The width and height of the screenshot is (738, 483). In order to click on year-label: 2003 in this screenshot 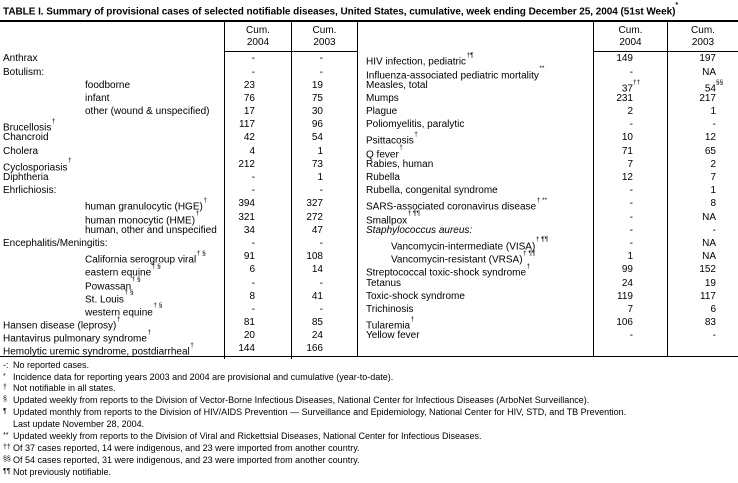, I will do `click(324, 43)`.